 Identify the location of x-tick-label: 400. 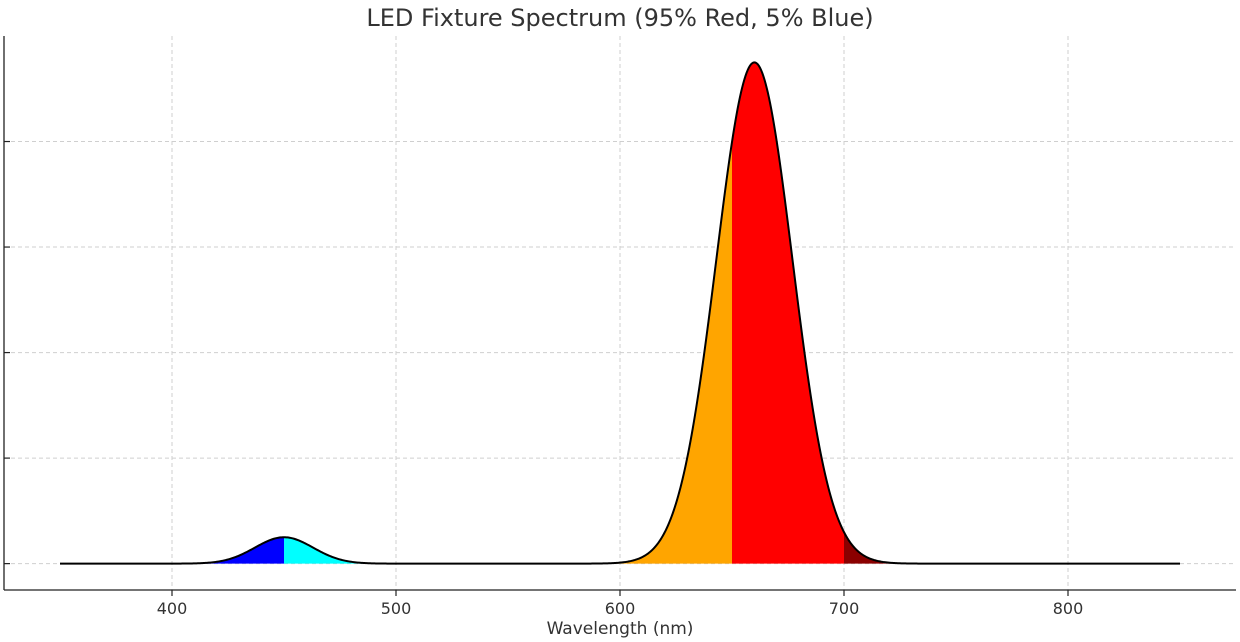
(172, 608).